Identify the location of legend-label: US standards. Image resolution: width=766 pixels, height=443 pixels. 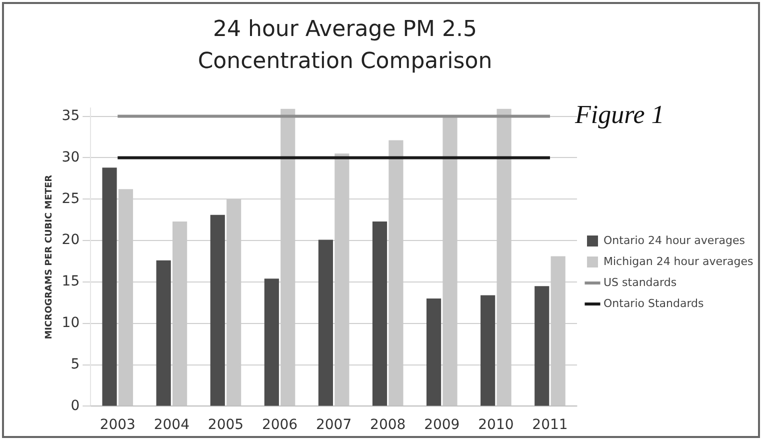
(640, 282).